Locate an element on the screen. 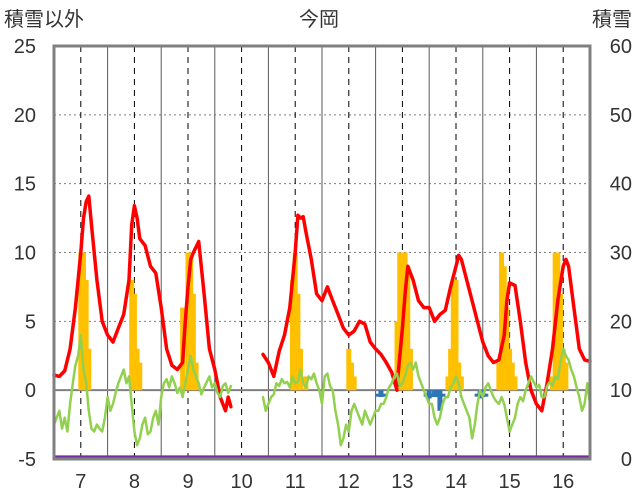 The image size is (636, 501). y-right-tick-label: 0 is located at coordinates (626, 460).